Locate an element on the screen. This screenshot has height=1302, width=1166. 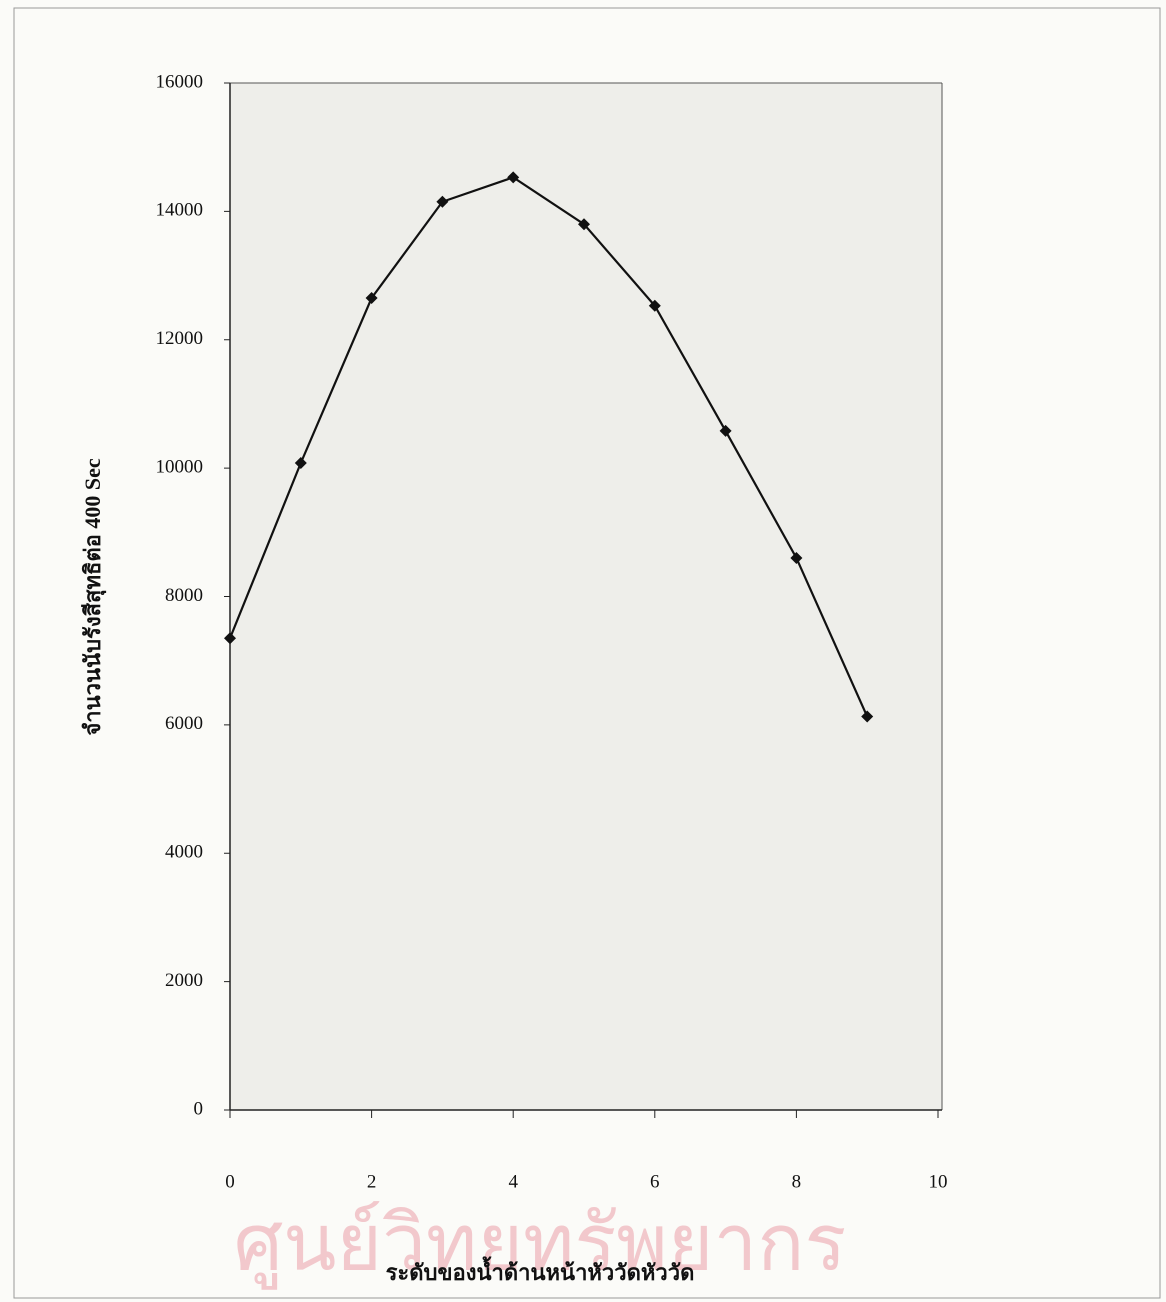
watermark: ศูนย์วิทยทรัพยากร is located at coordinates (540, 1243).